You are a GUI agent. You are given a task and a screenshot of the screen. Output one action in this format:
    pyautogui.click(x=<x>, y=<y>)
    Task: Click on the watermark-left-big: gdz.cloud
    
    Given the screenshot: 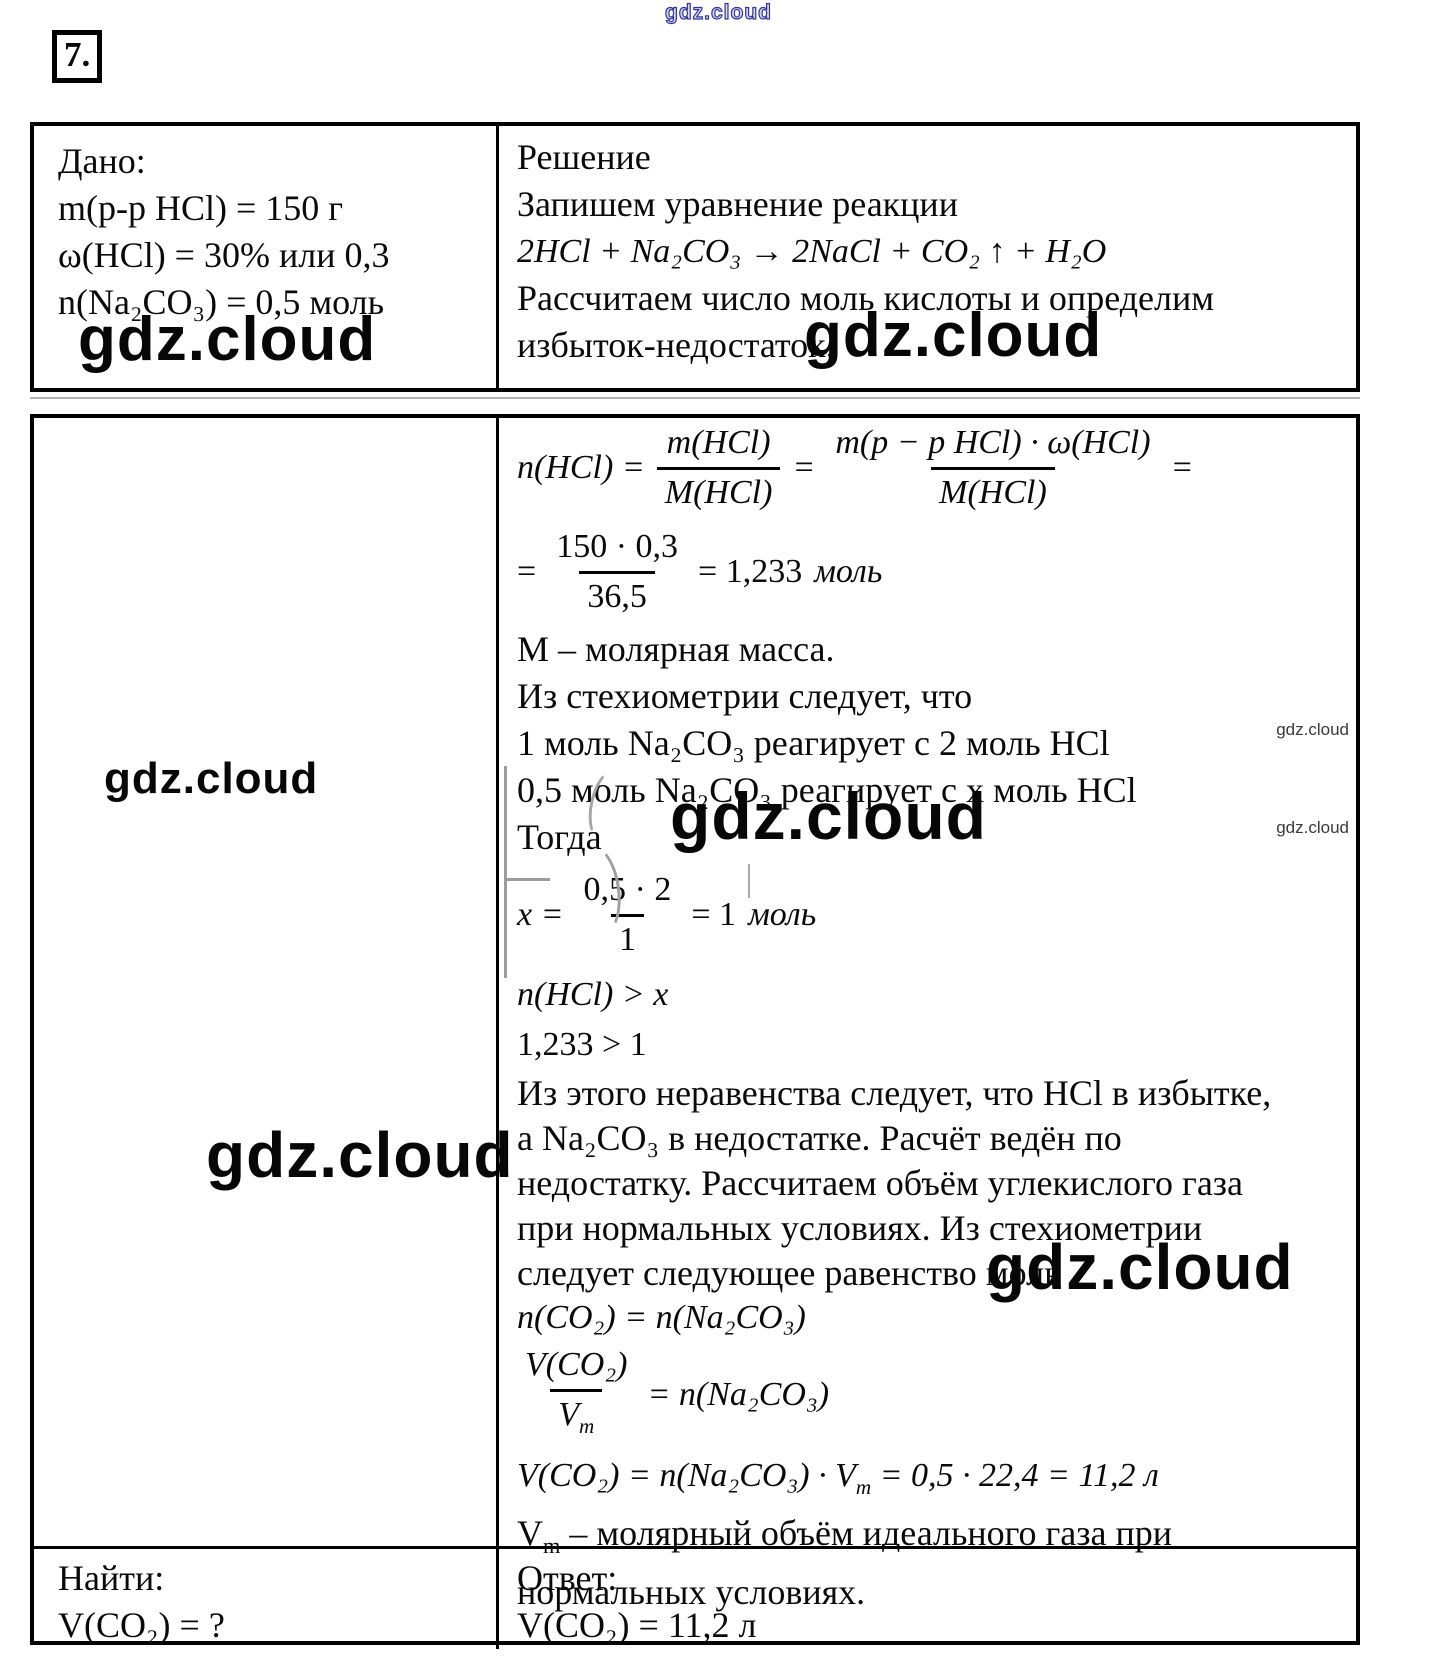 What is the action you would take?
    pyautogui.click(x=360, y=1155)
    